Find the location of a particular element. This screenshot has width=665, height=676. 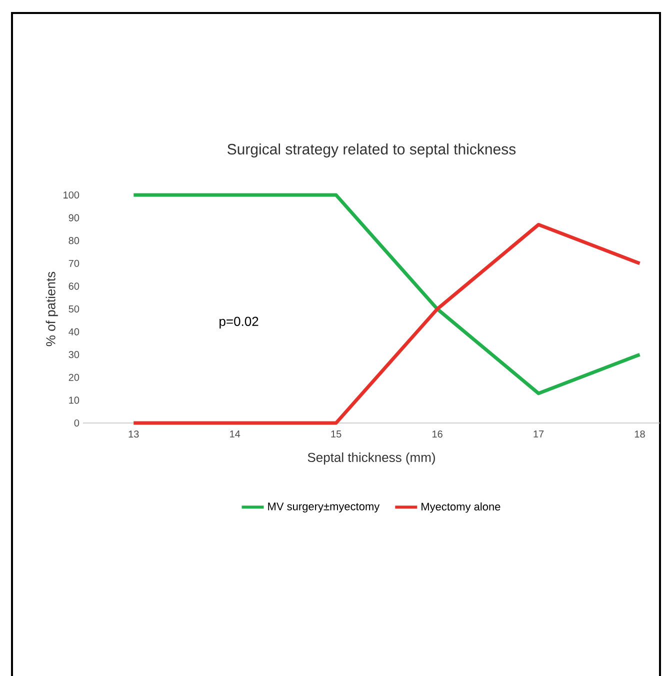

y-tick-label: 60 is located at coordinates (74, 286).